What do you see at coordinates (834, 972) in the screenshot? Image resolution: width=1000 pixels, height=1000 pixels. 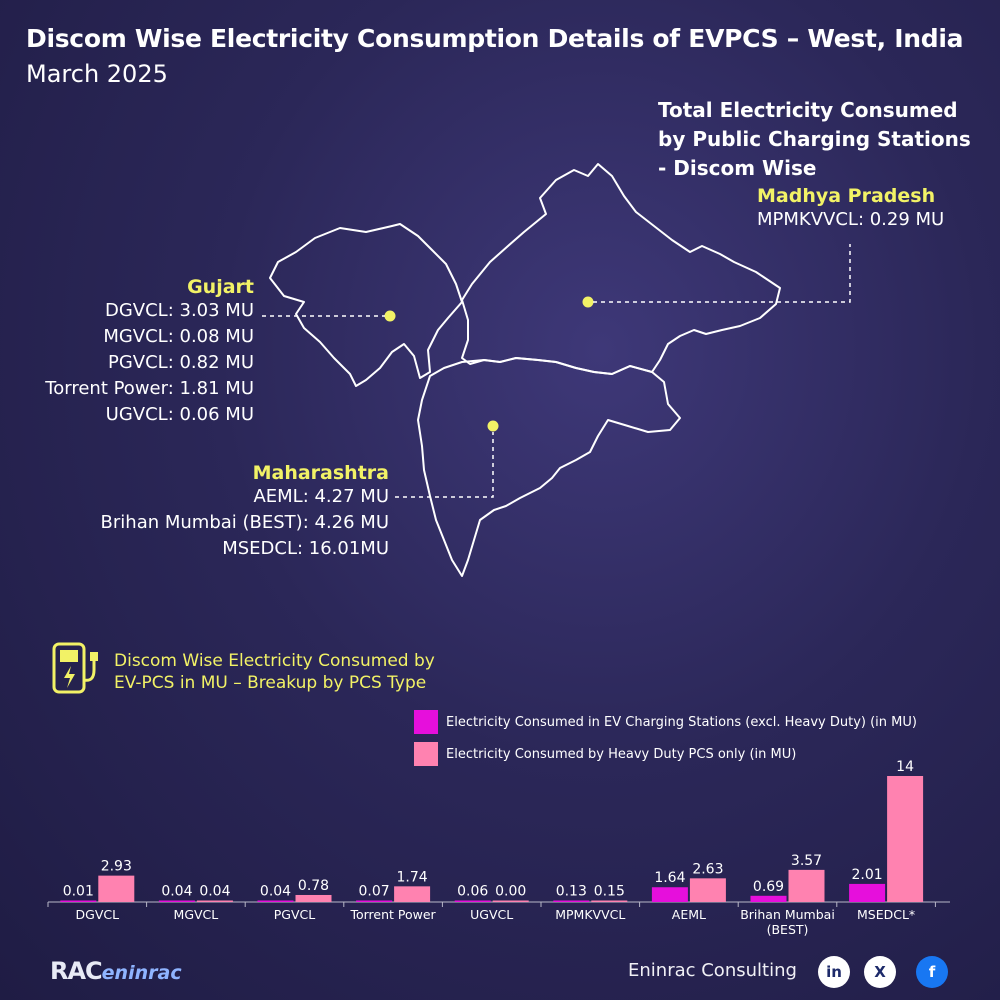 I see `linkedin-icon: in` at bounding box center [834, 972].